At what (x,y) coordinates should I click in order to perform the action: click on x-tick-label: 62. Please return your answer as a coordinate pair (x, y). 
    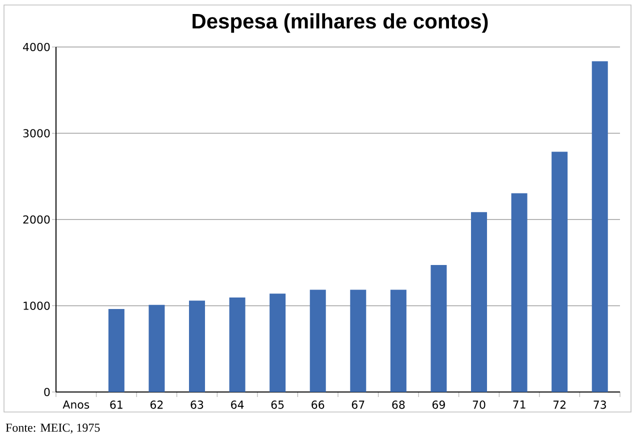
    Looking at the image, I should click on (156, 404).